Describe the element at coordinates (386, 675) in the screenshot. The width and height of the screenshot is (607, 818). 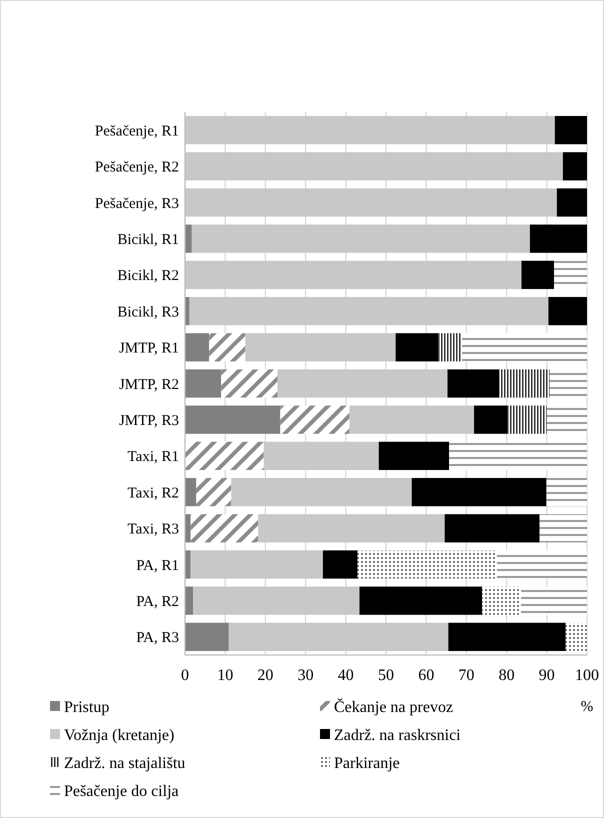
I see `x-tick-label: 50` at that location.